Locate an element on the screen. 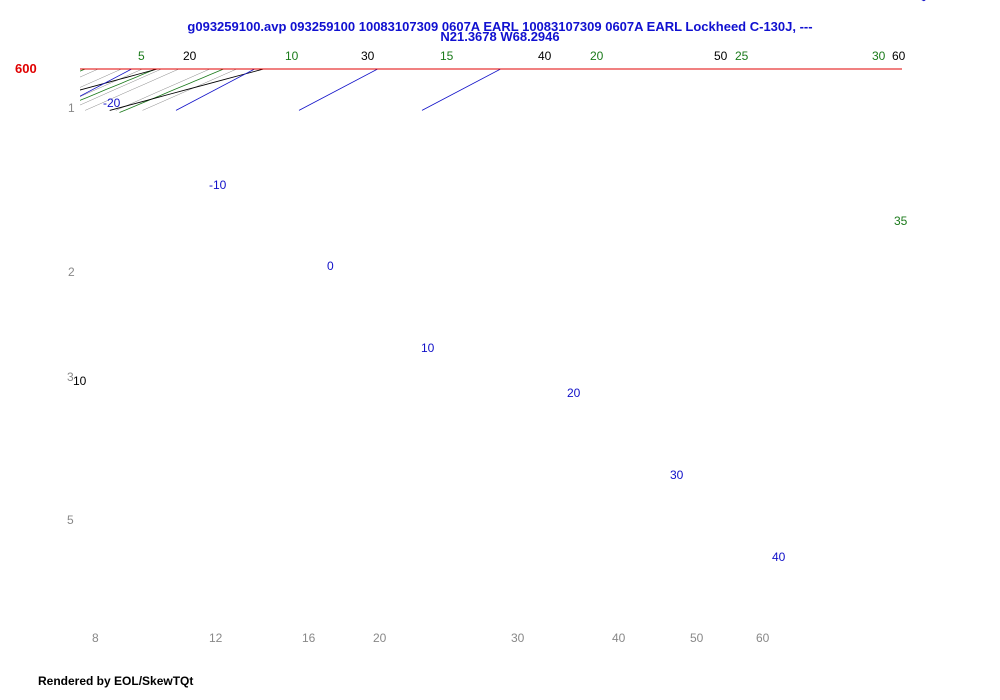  renderer-credit: Rendered by EOL/SkewTQt is located at coordinates (116, 681).